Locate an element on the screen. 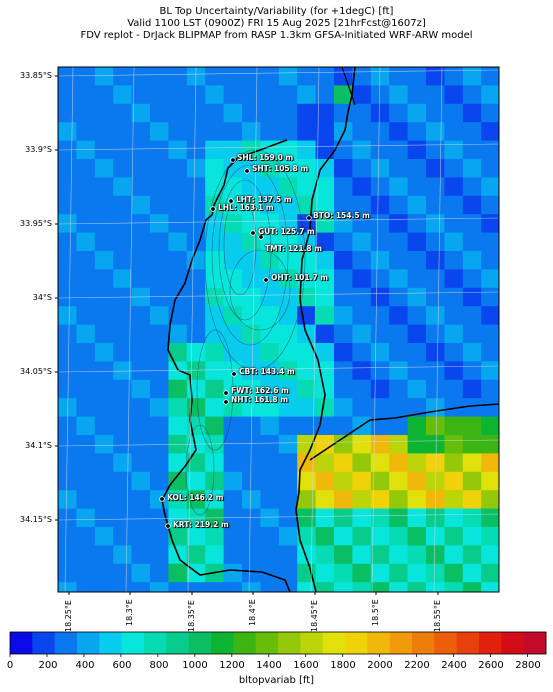 This screenshot has width=553, height=692. station-tmt: TMT: 121.8 m is located at coordinates (294, 248).